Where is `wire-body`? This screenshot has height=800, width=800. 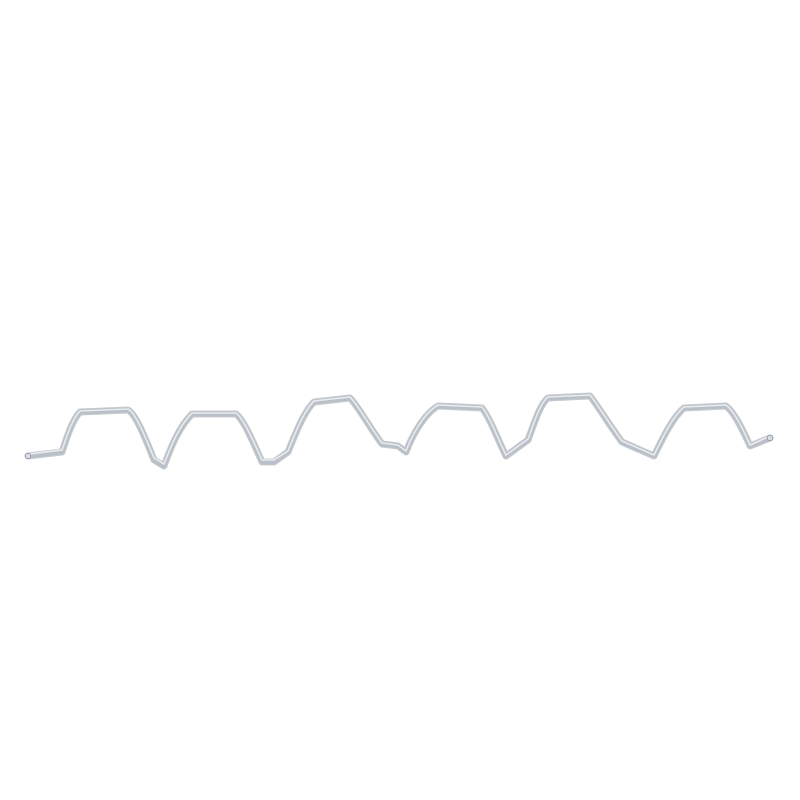
wire-body is located at coordinates (399, 431).